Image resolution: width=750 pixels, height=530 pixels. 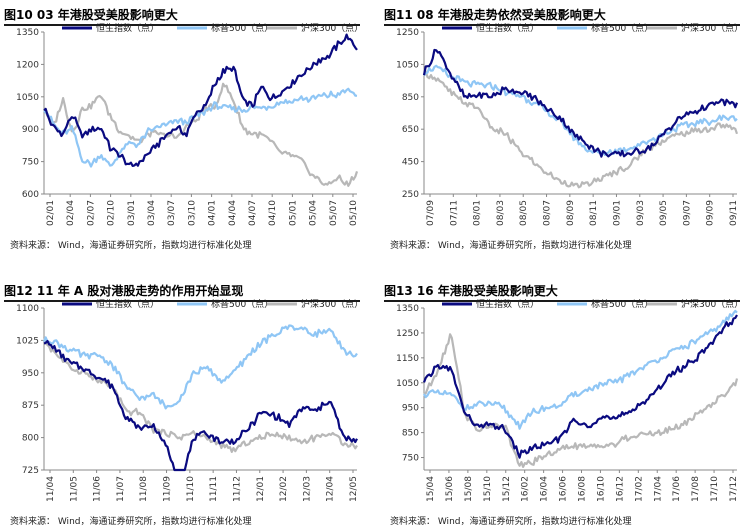 I want to click on x-tick-label: 04/10, so click(x=273, y=213).